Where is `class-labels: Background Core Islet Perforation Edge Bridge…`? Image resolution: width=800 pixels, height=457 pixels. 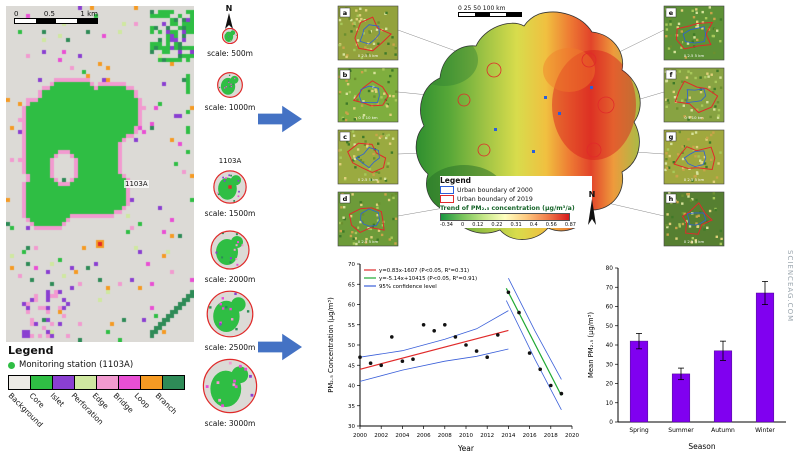
class-labels: Background Core Islet Perforation Edge Bridge… is located at coordinates (115, 416).